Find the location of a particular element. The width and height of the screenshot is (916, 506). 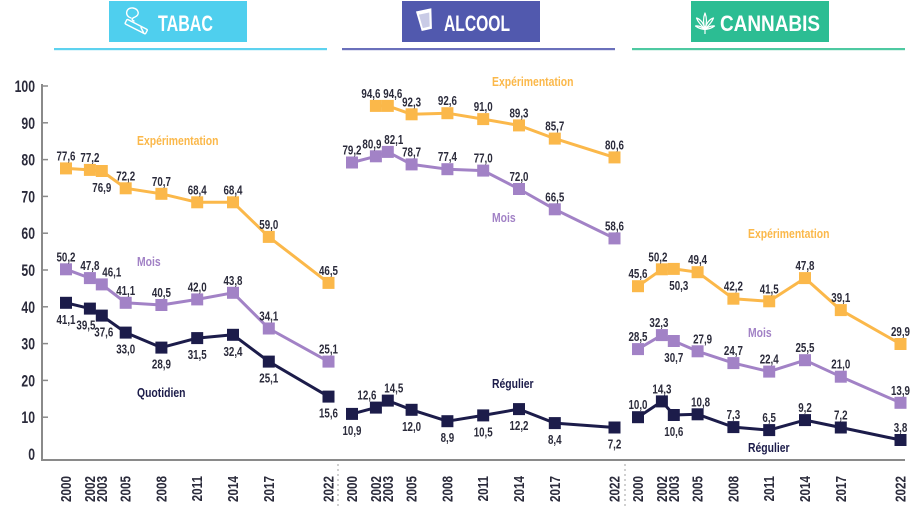

y-tick-label: 90 is located at coordinates (28, 123).